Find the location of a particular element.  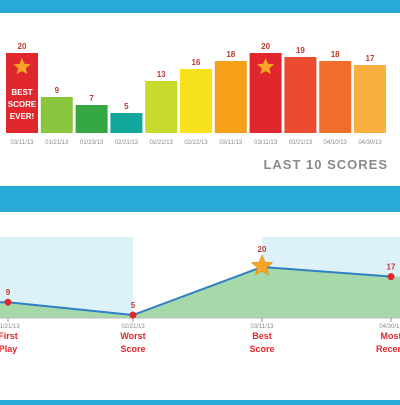

best-score-badge-line: SCORE is located at coordinates (22, 104).